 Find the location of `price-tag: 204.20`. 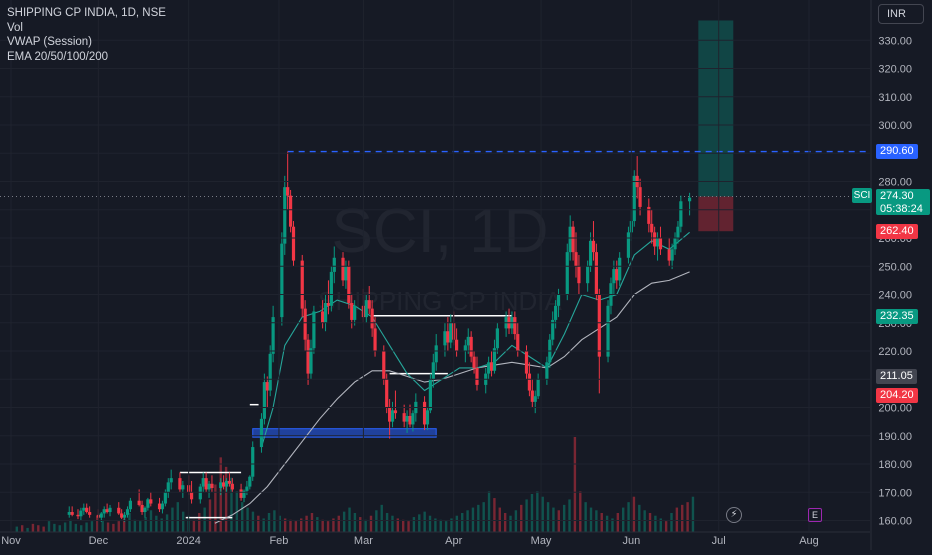

price-tag: 204.20 is located at coordinates (897, 396).